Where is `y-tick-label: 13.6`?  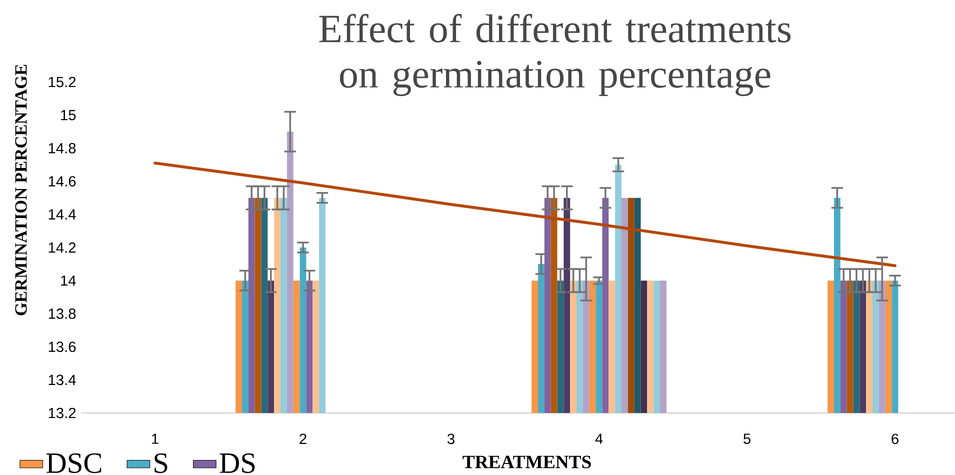
y-tick-label: 13.6 is located at coordinates (62, 347).